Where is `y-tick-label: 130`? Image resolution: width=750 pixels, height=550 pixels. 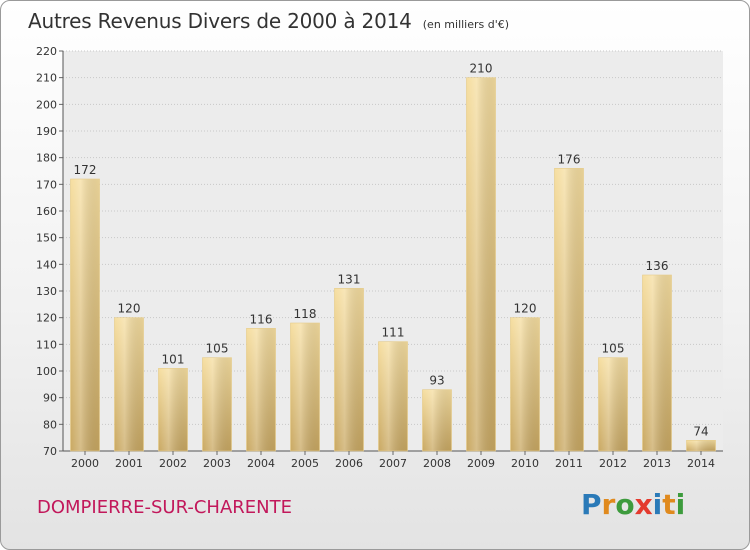 y-tick-label: 130 is located at coordinates (46, 291).